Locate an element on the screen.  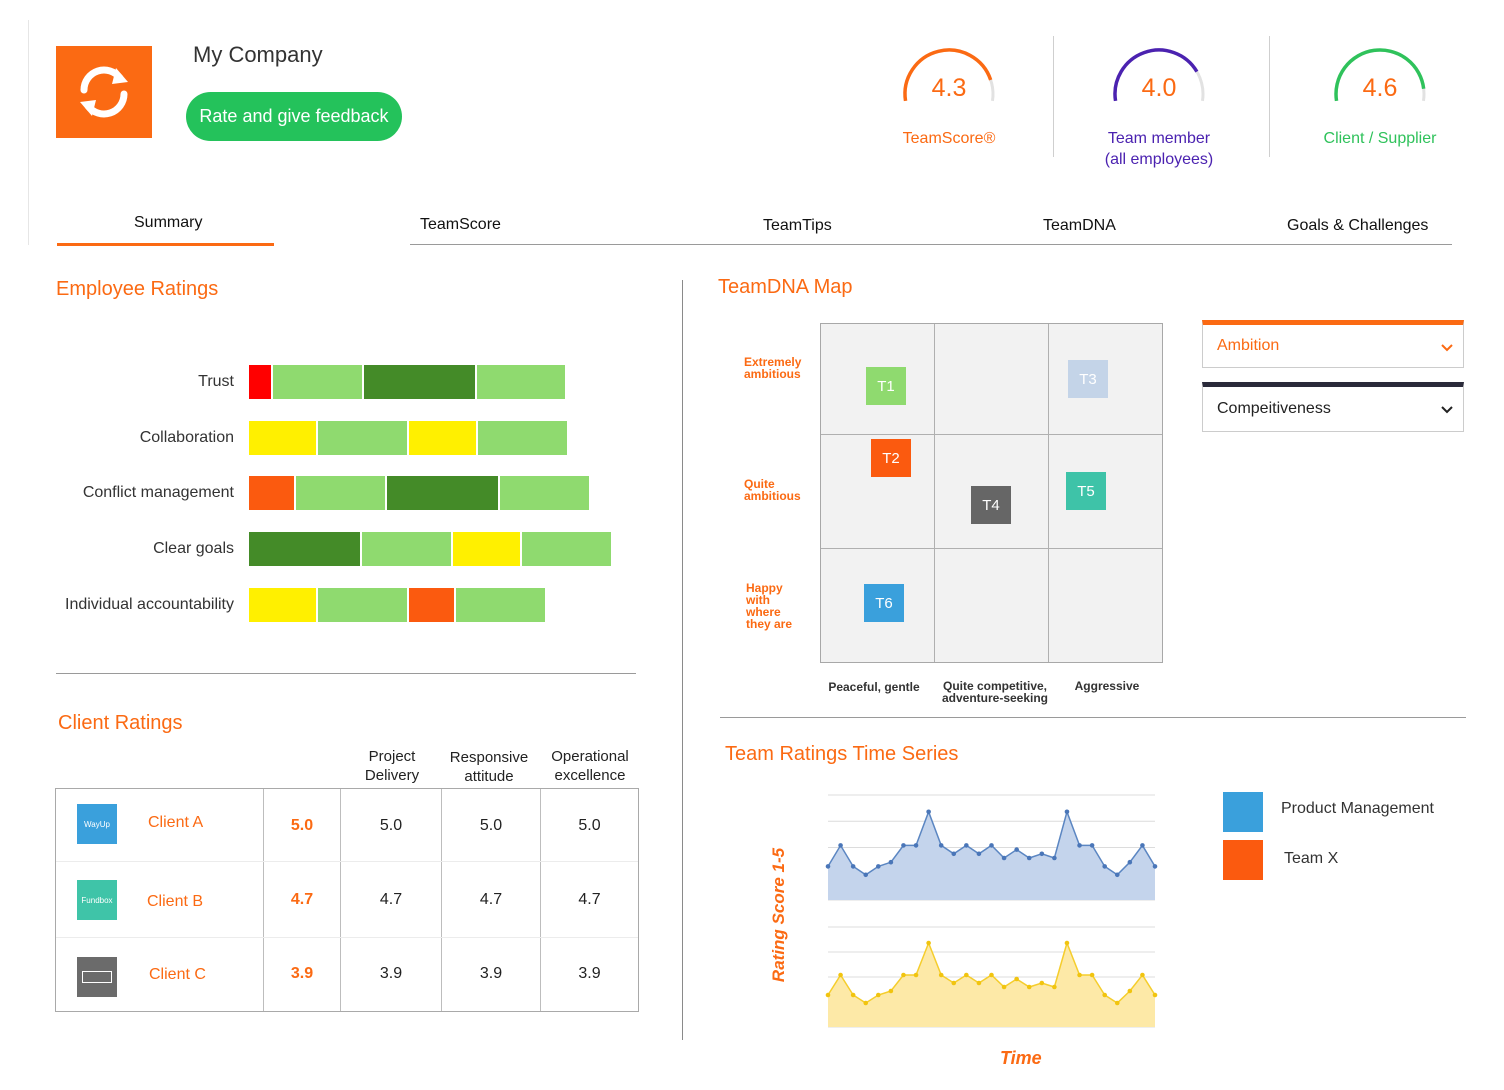
team-marker-t4: T4 is located at coordinates (991, 505).